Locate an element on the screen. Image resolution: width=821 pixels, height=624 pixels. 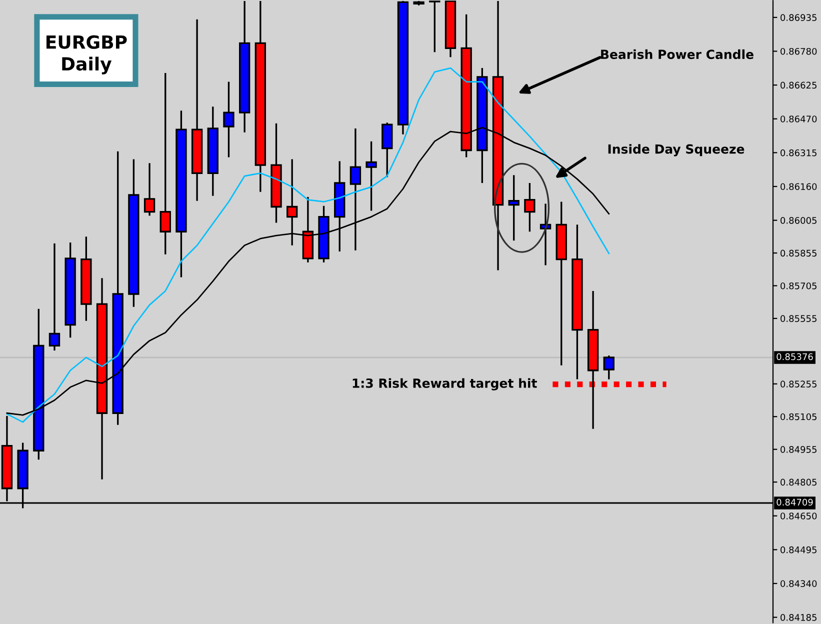
annotation: Inside Day Squeeze is located at coordinates (676, 150).